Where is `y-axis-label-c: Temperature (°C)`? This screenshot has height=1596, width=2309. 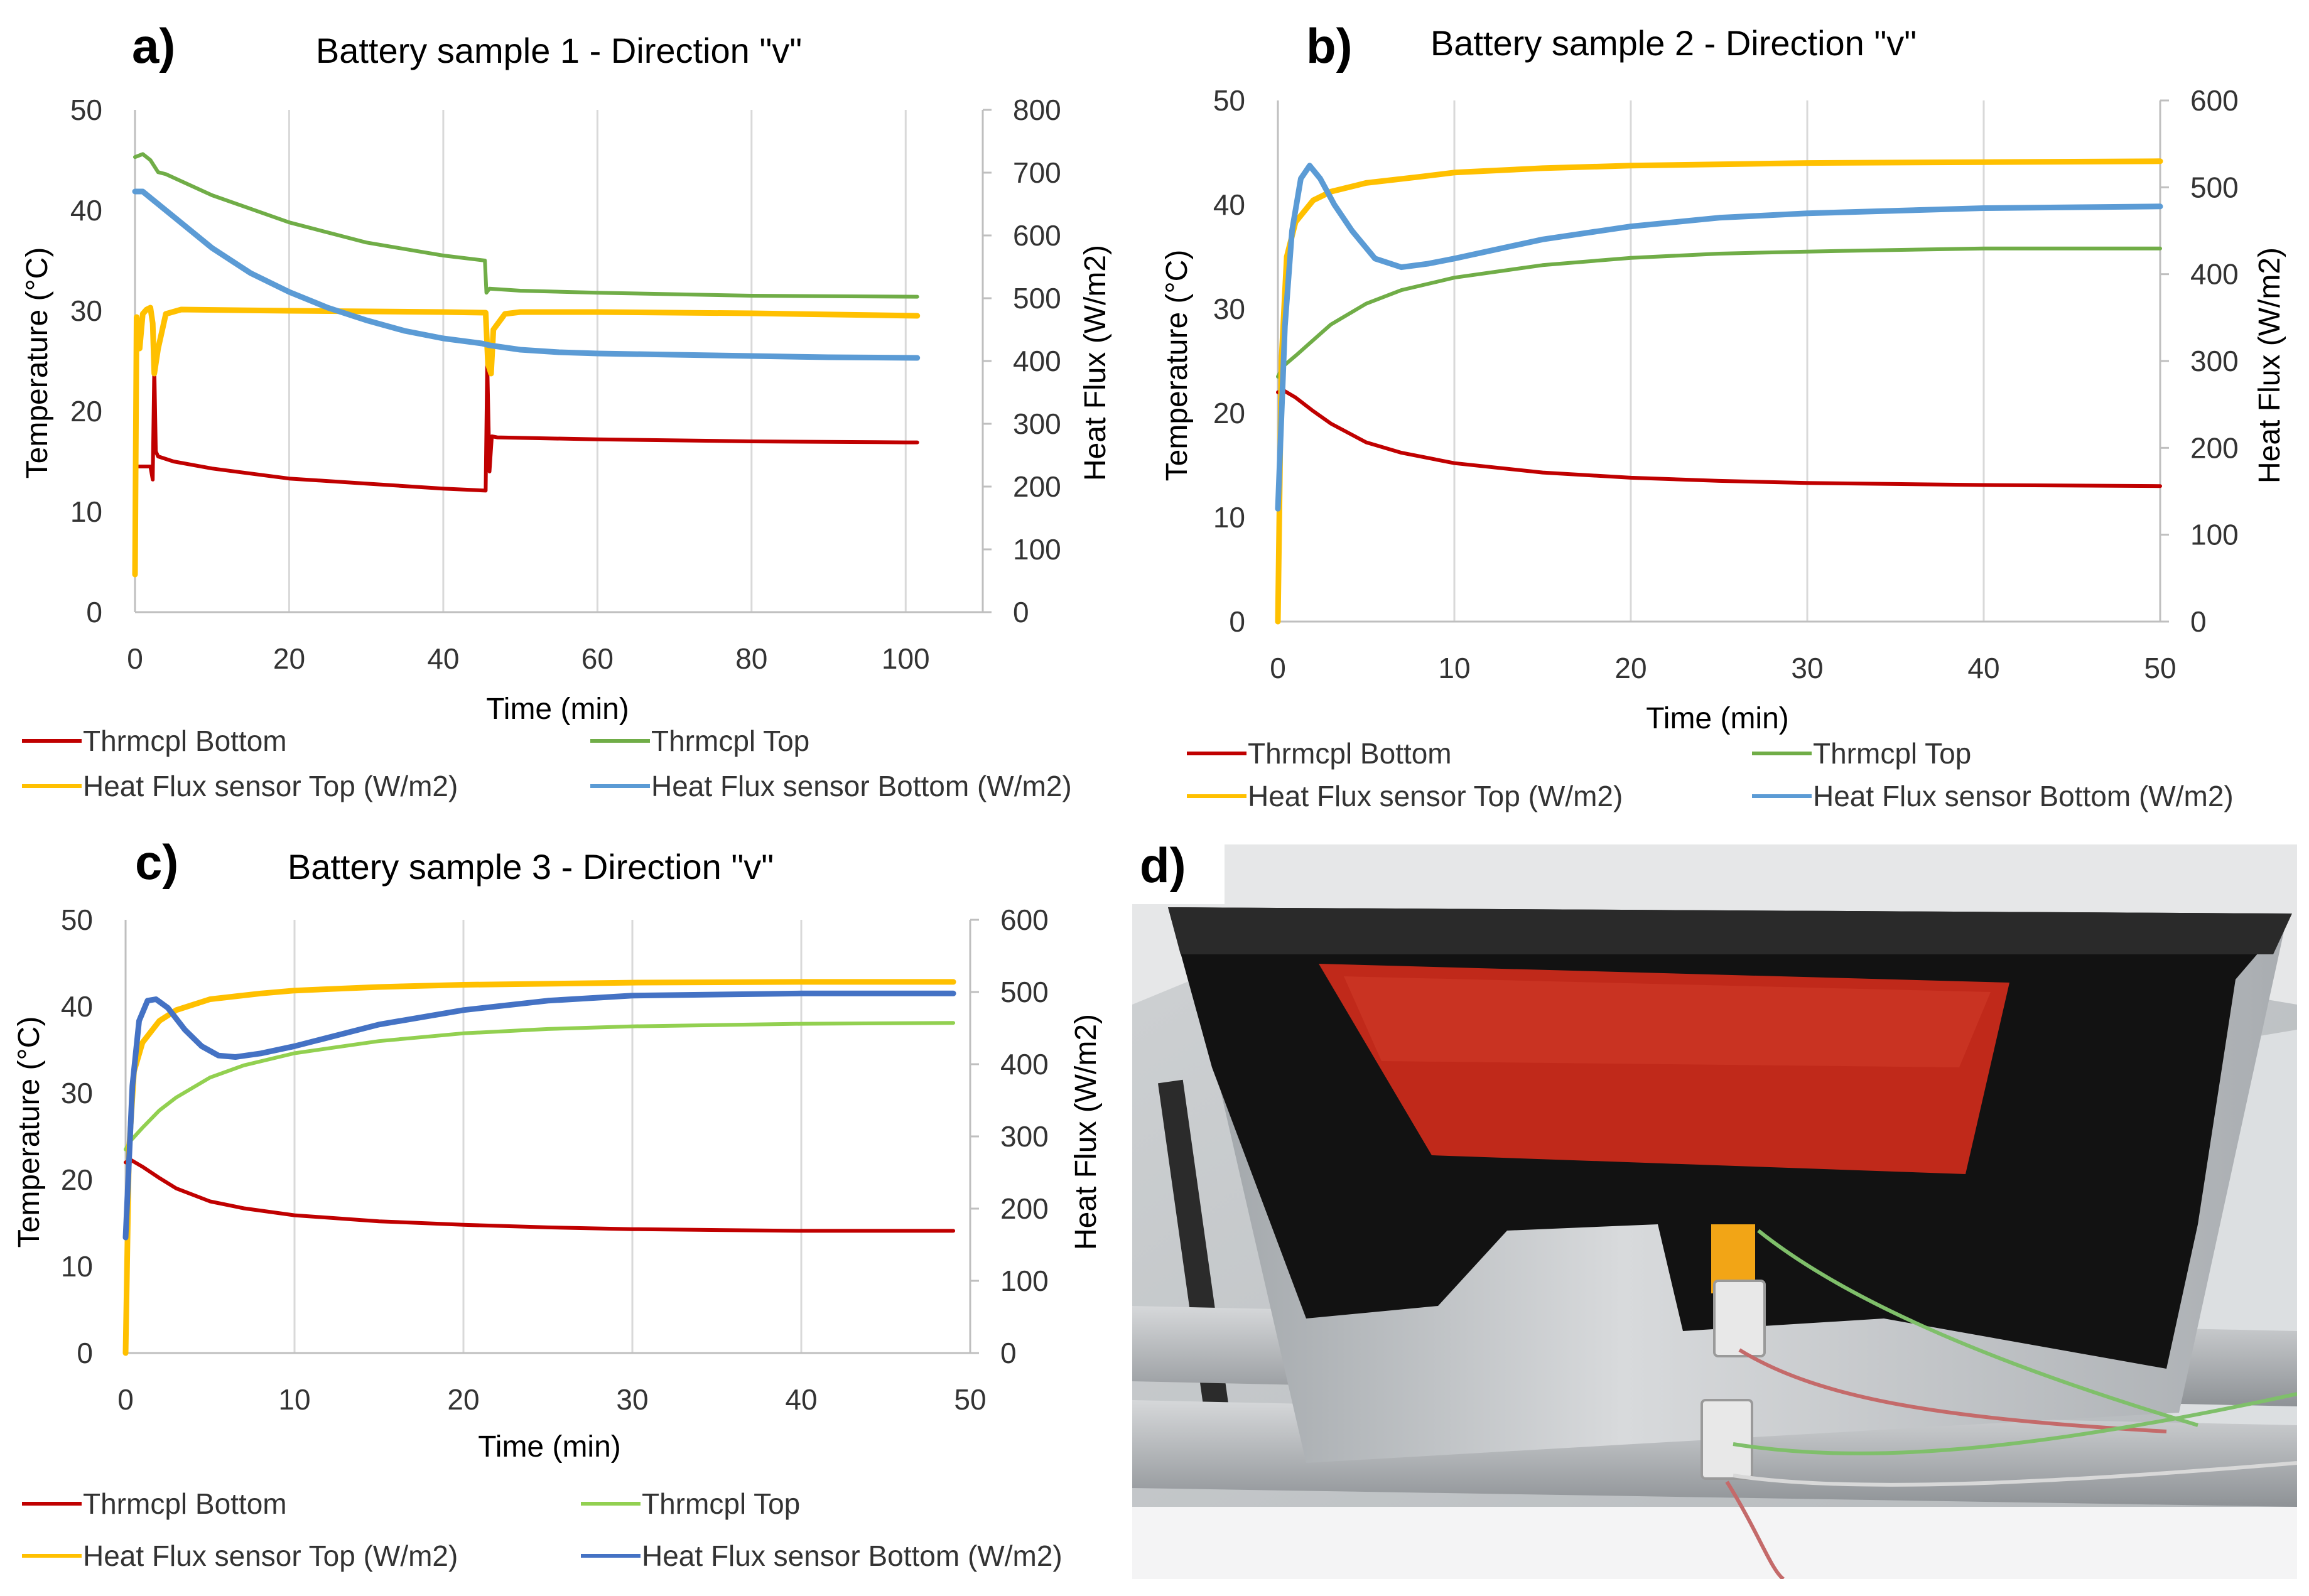 y-axis-label-c: Temperature (°C) is located at coordinates (30, 1132).